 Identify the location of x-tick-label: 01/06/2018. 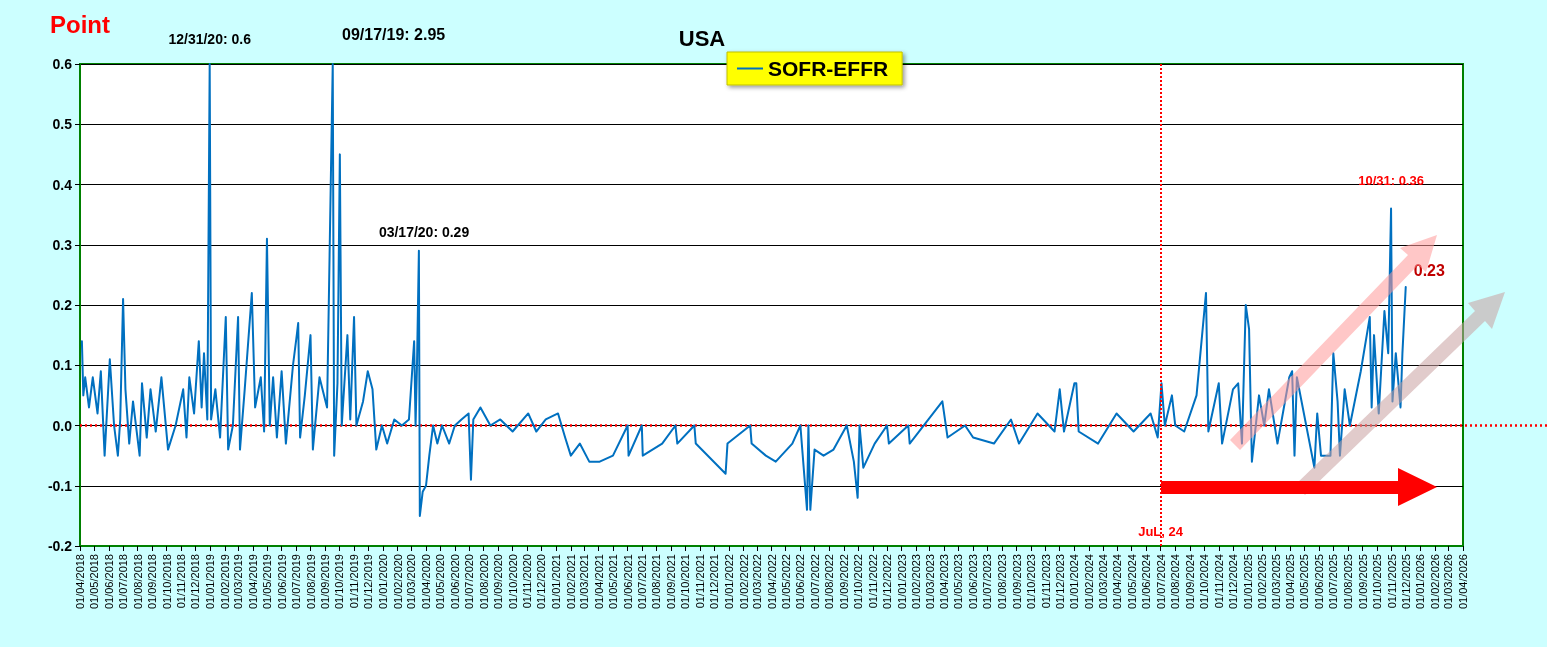
(108, 582).